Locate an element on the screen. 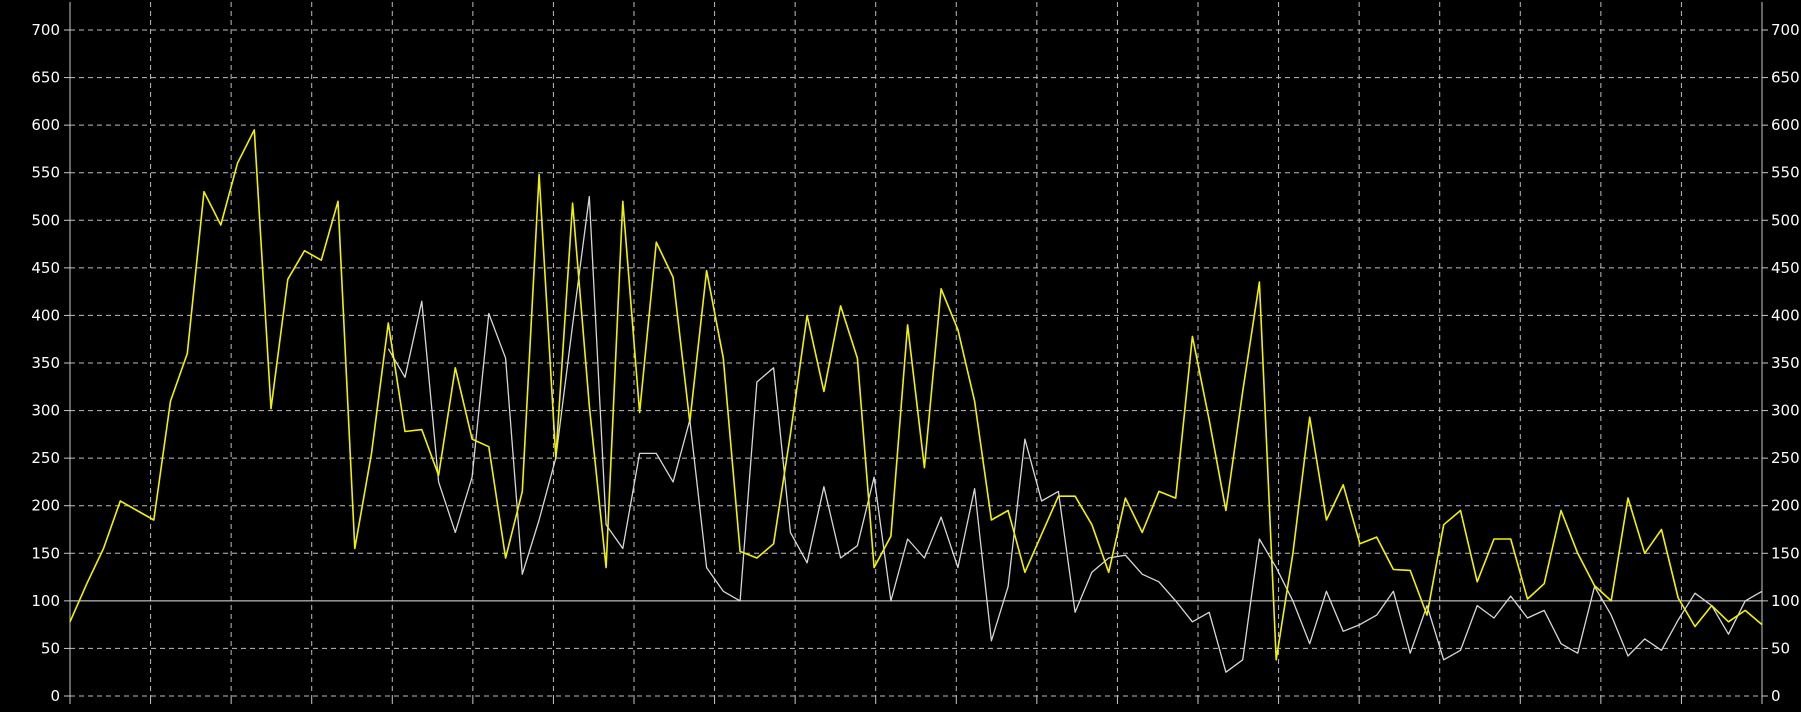  right-y-tick-label: 300 is located at coordinates (1785, 411).